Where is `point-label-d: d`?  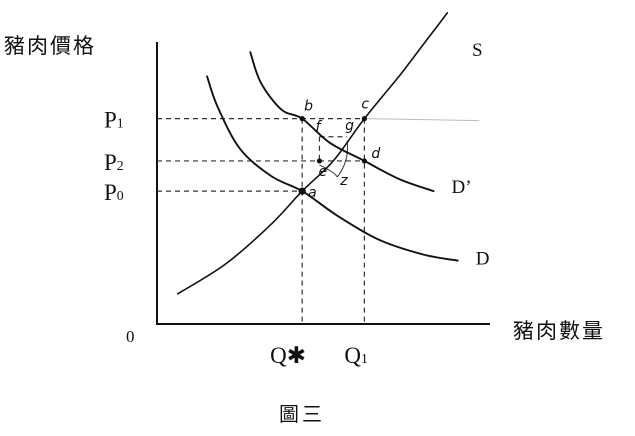 point-label-d: d is located at coordinates (375, 154).